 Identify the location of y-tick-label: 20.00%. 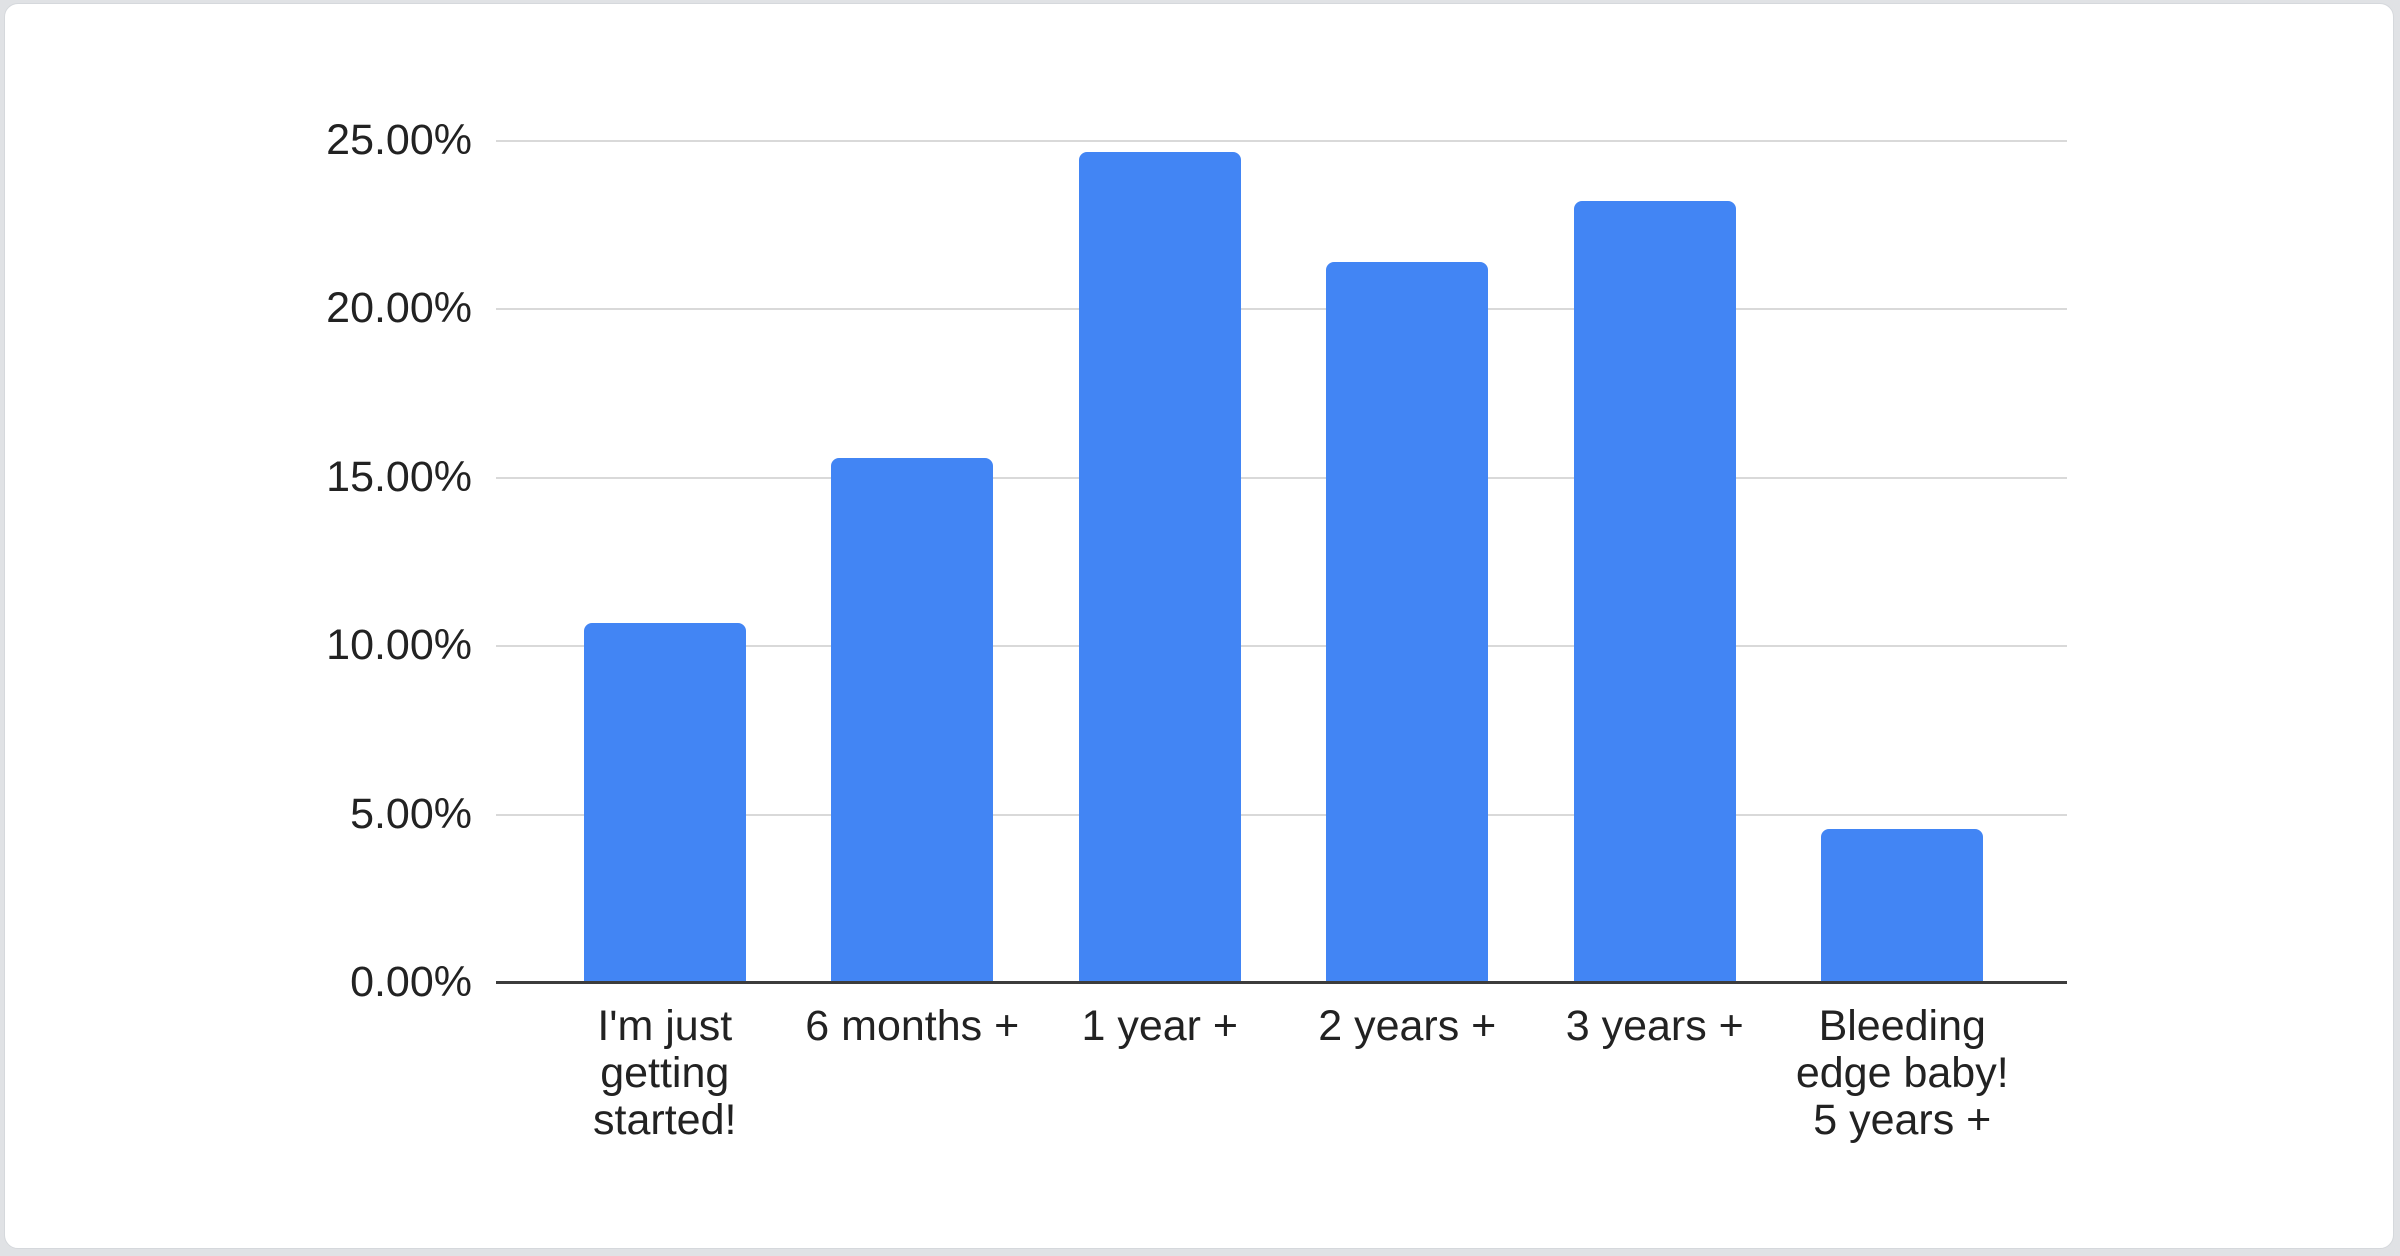
(399, 308).